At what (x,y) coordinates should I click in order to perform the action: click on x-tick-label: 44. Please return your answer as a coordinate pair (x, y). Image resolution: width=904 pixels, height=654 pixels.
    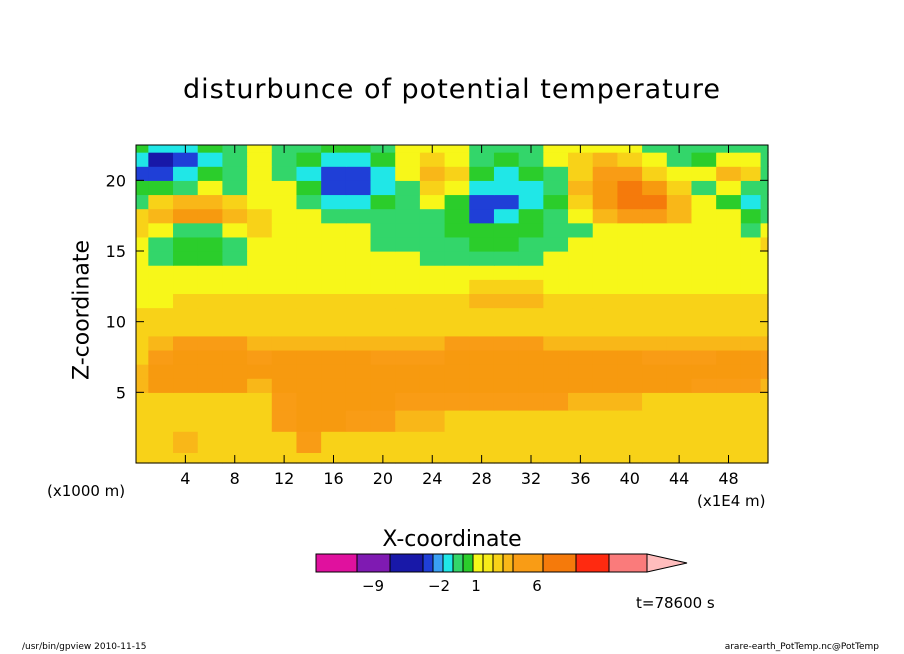
    Looking at the image, I should click on (679, 478).